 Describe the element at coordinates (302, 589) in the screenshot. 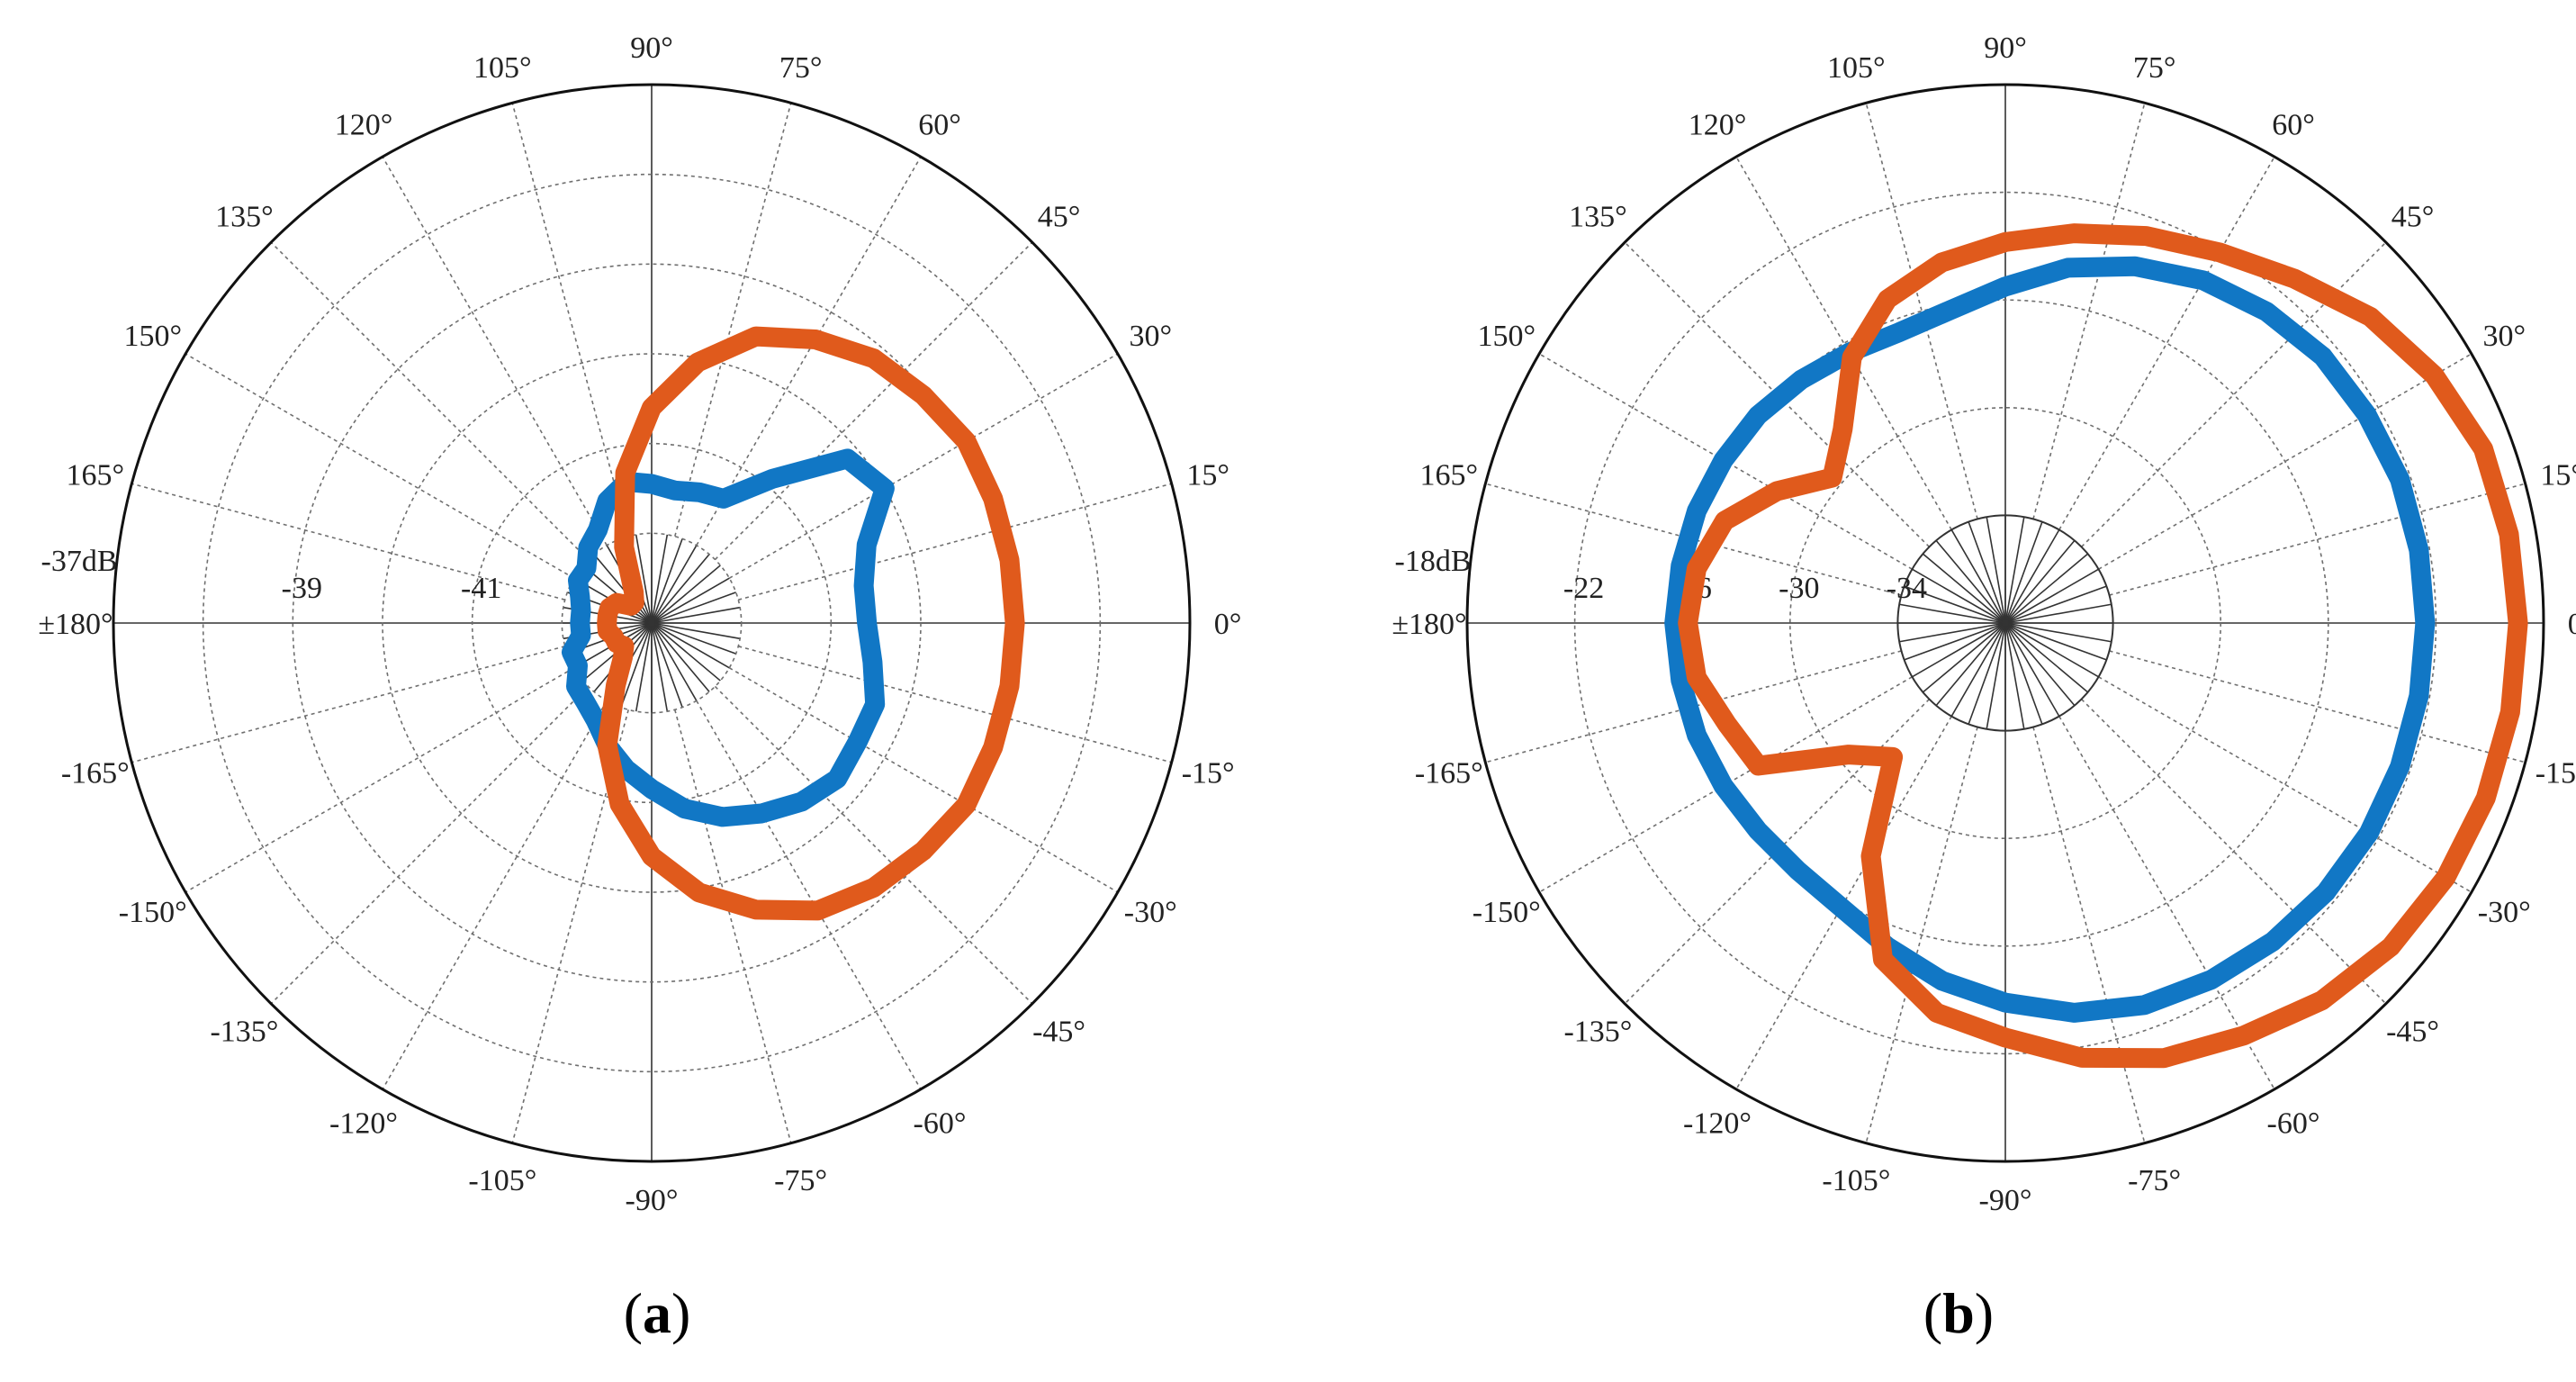

I see `radial-tick-label: -39` at that location.